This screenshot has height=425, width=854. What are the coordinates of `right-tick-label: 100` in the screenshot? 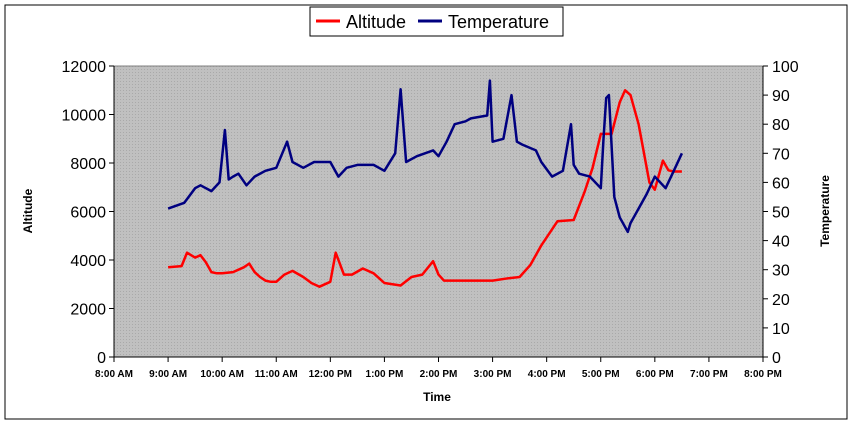 It's located at (785, 67).